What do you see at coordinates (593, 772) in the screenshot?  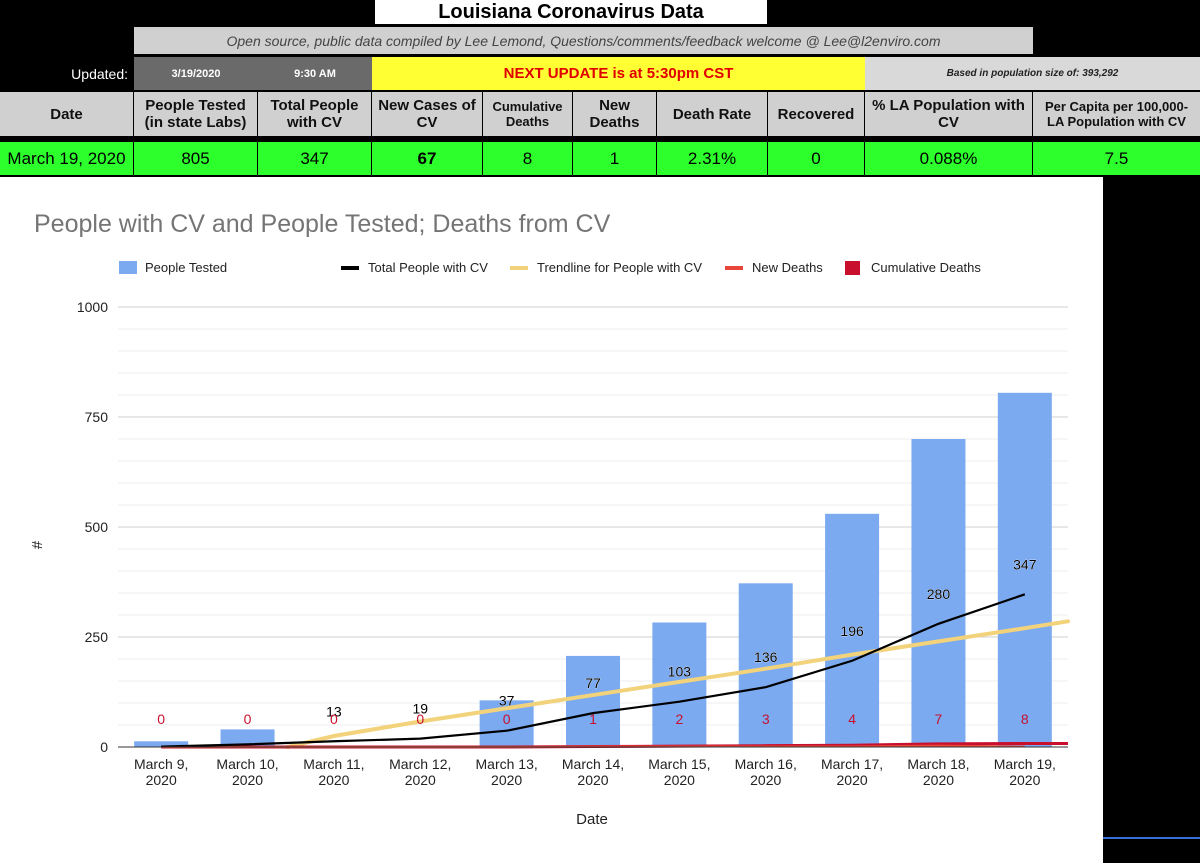 I see `x-tick-label: March 14, 2020` at bounding box center [593, 772].